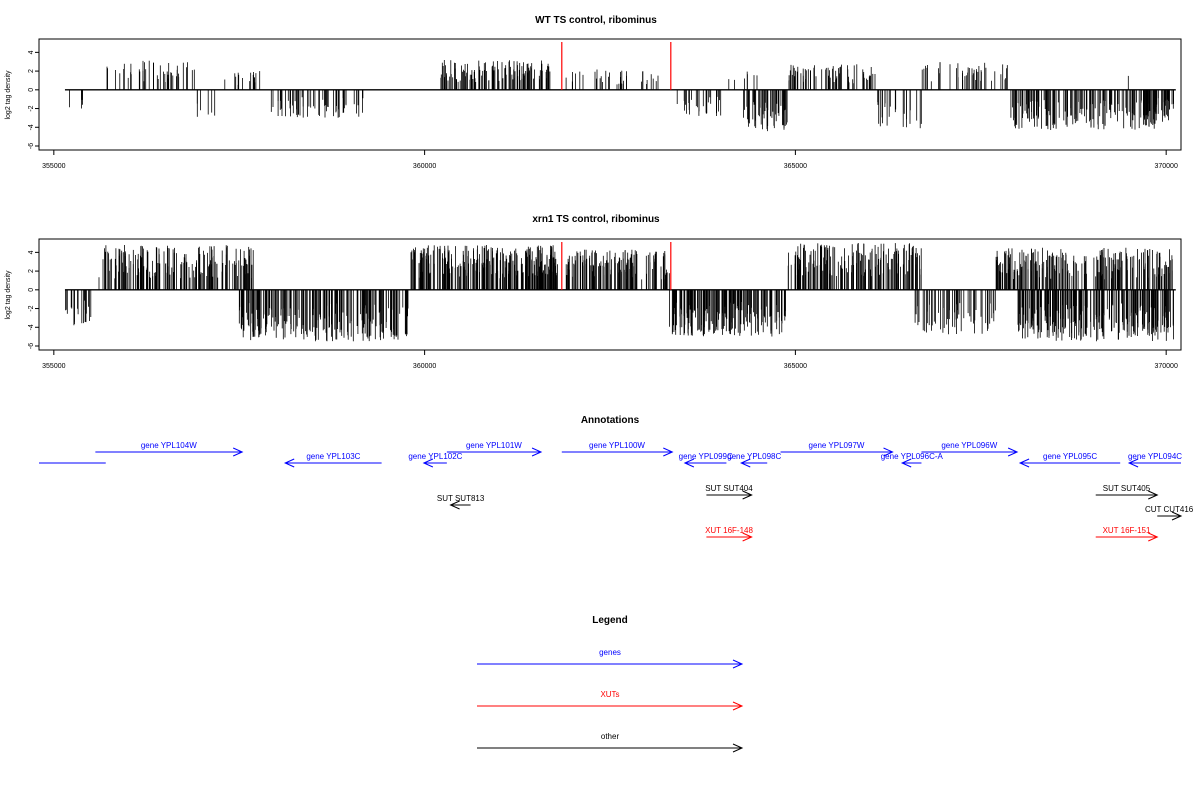 This screenshot has width=1200, height=800. I want to click on annotation-feature: SUT SUT813, so click(461, 502).